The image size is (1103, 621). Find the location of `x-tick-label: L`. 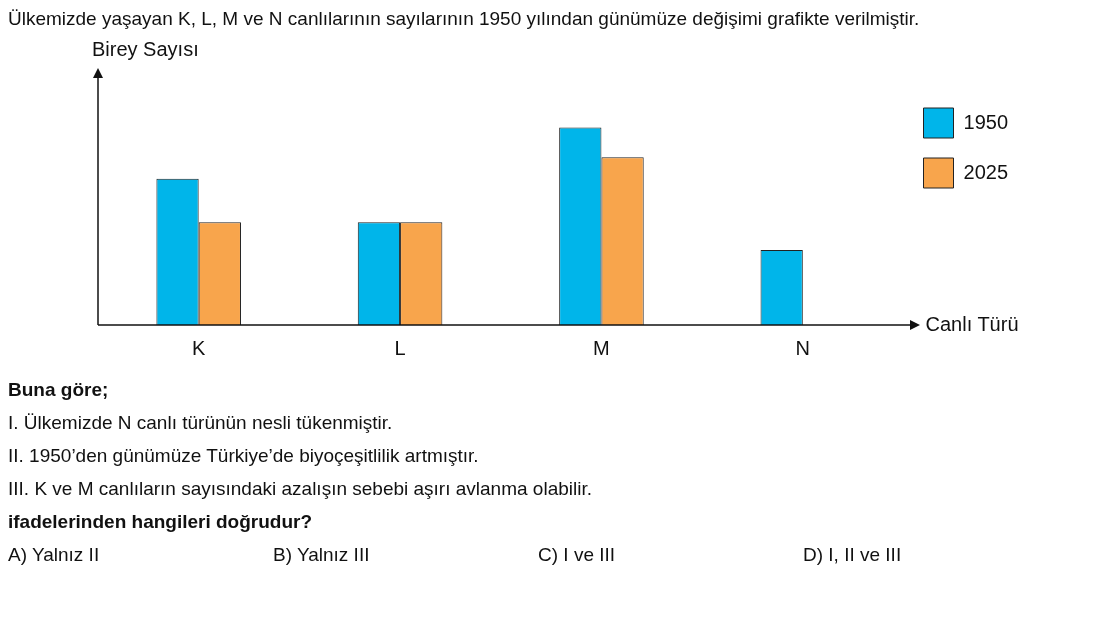

x-tick-label: L is located at coordinates (400, 347).